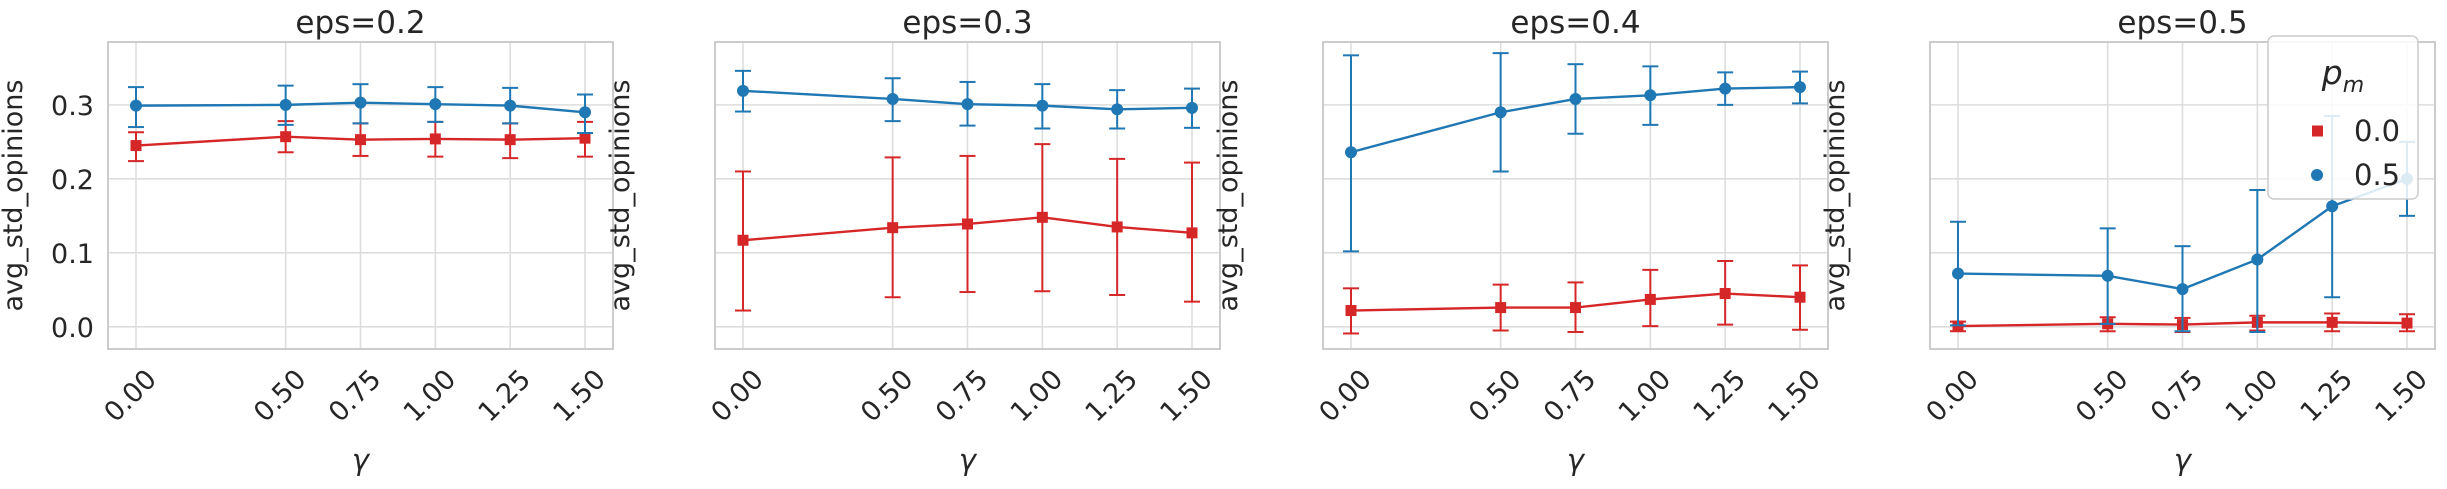 The image size is (2447, 489). I want to click on legend-label: 0.5, so click(2377, 175).